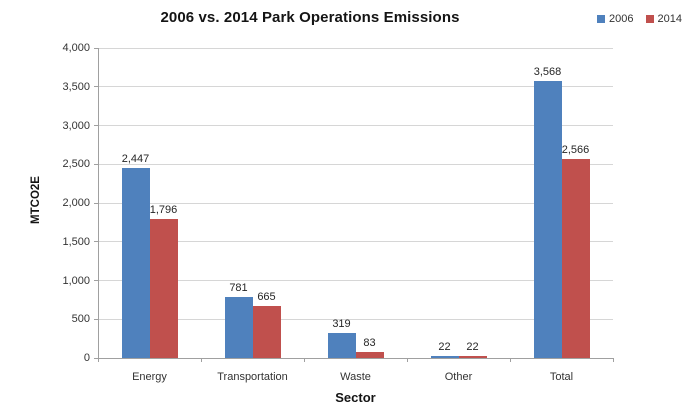 The width and height of the screenshot is (688, 413). What do you see at coordinates (86, 358) in the screenshot?
I see `y-tick-label-0: 0` at bounding box center [86, 358].